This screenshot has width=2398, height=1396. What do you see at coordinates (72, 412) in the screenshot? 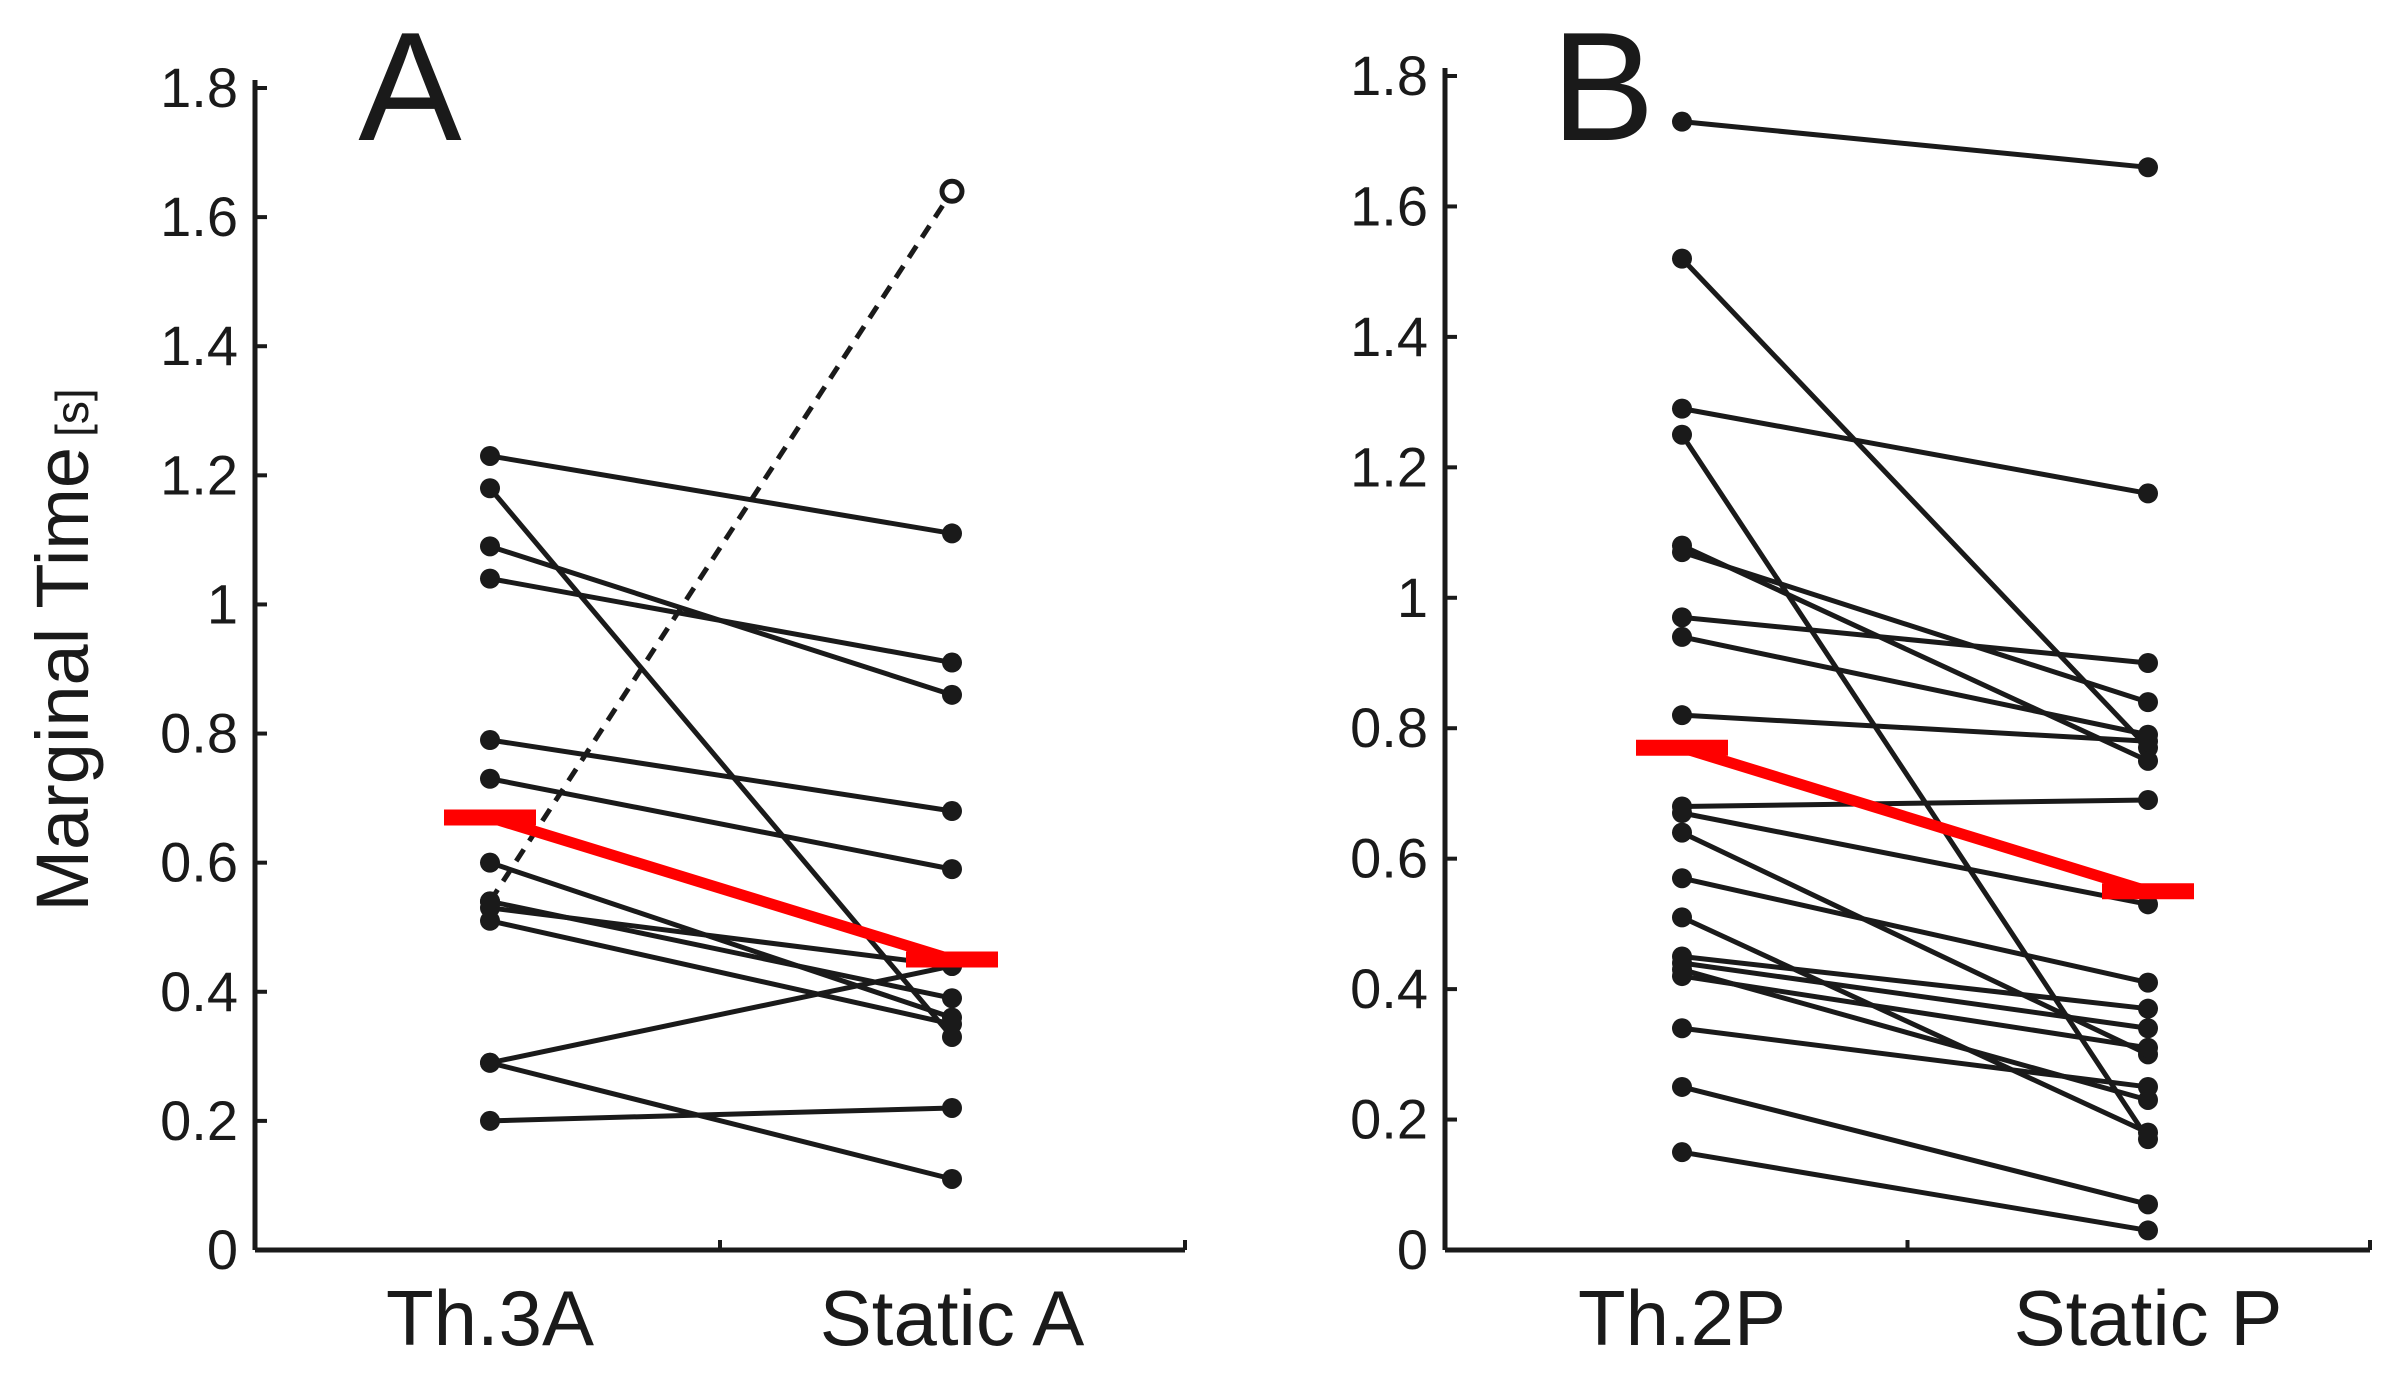
I see `y-axis-label-unit: [s]` at bounding box center [72, 412].